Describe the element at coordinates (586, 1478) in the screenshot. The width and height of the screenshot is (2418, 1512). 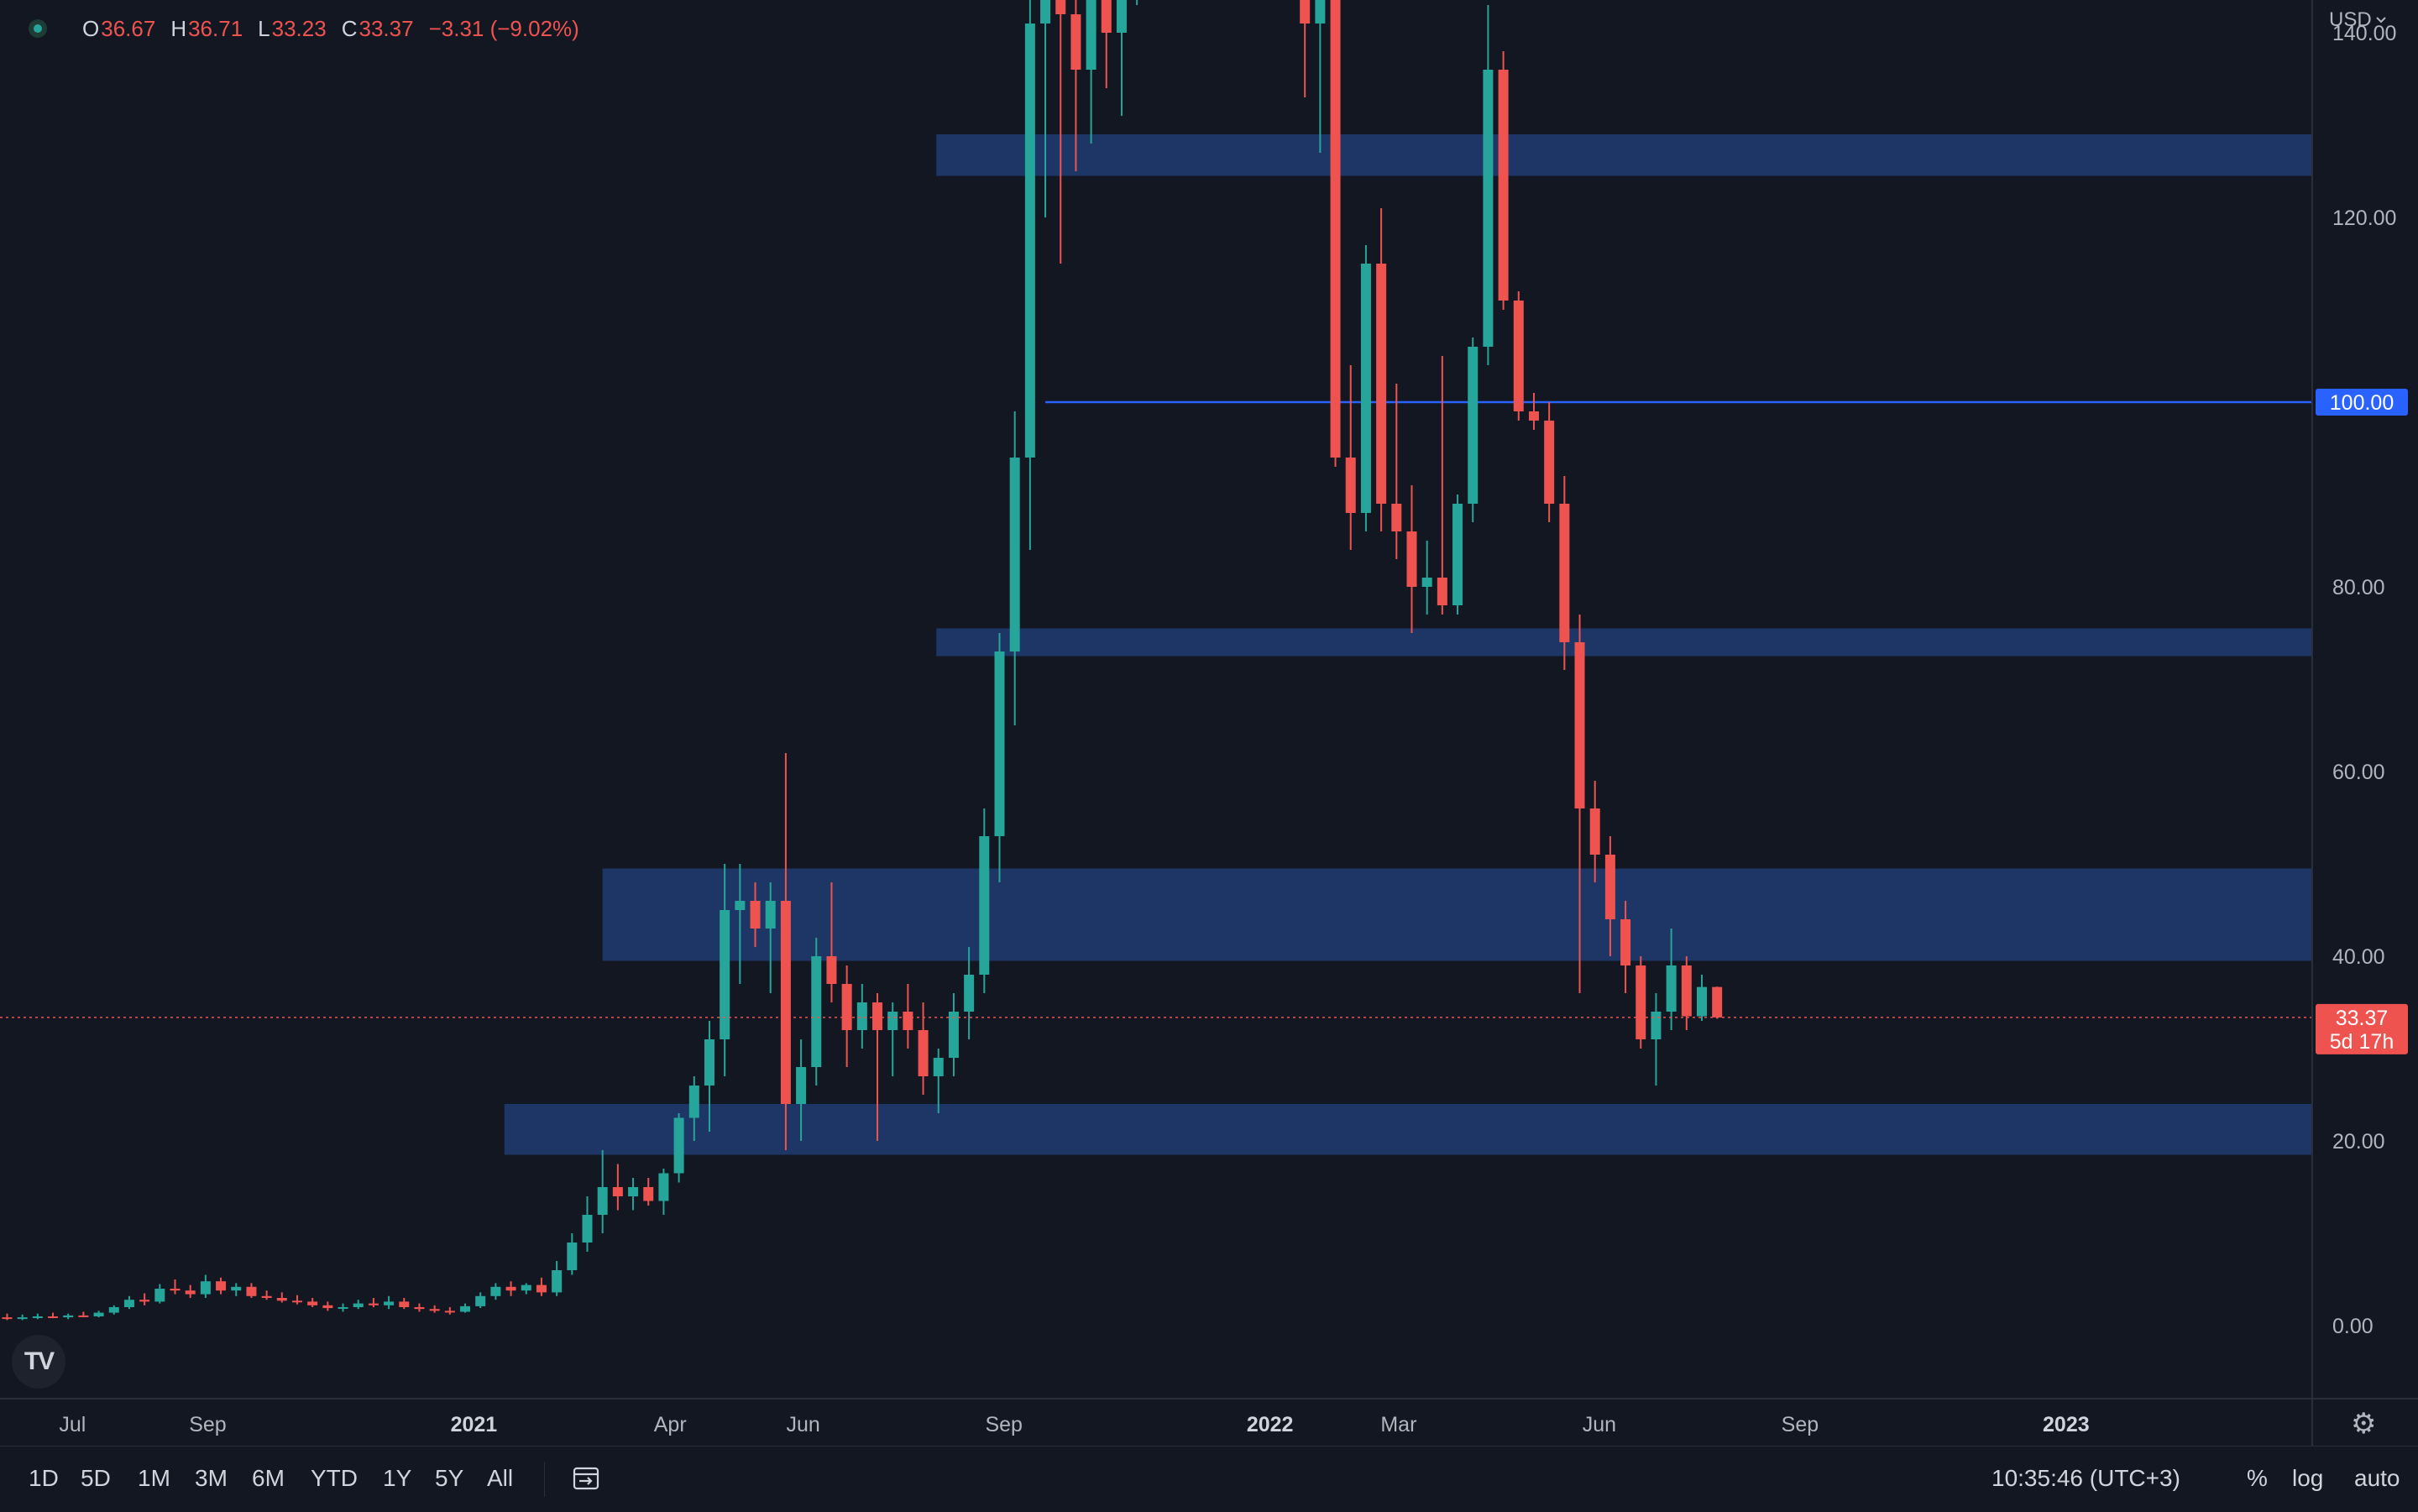
I see `date-range-icon` at that location.